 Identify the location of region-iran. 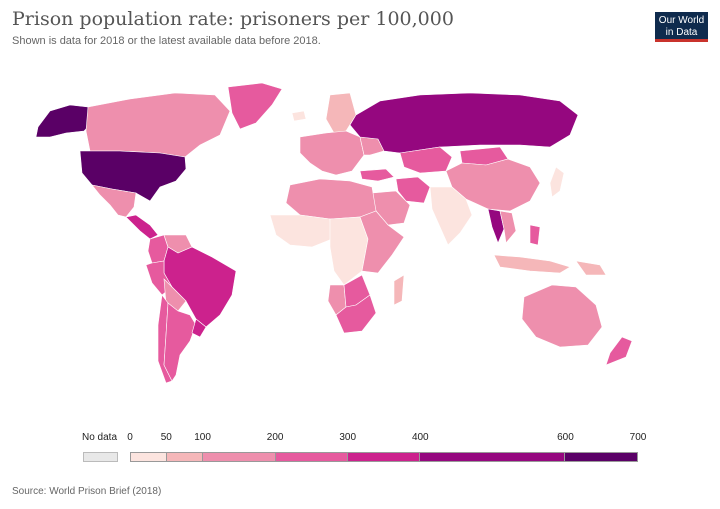
(413, 190).